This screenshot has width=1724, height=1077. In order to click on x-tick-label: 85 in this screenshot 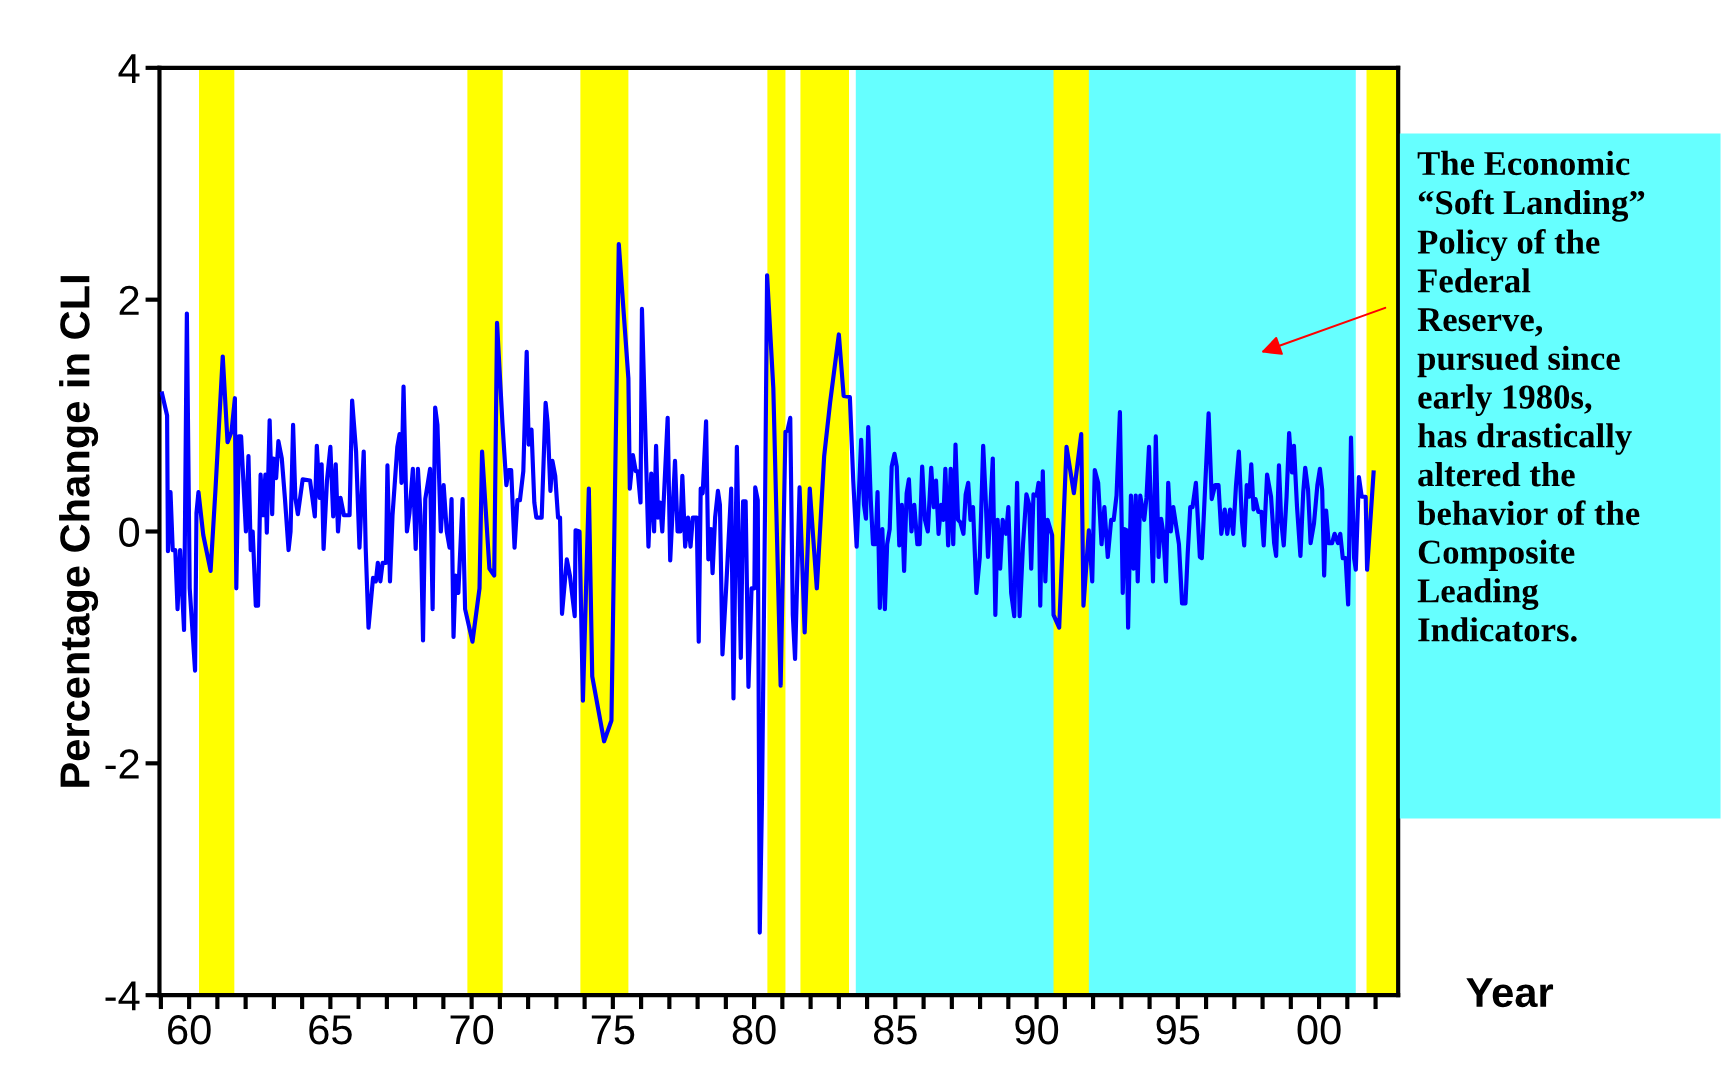, I will do `click(895, 1030)`.